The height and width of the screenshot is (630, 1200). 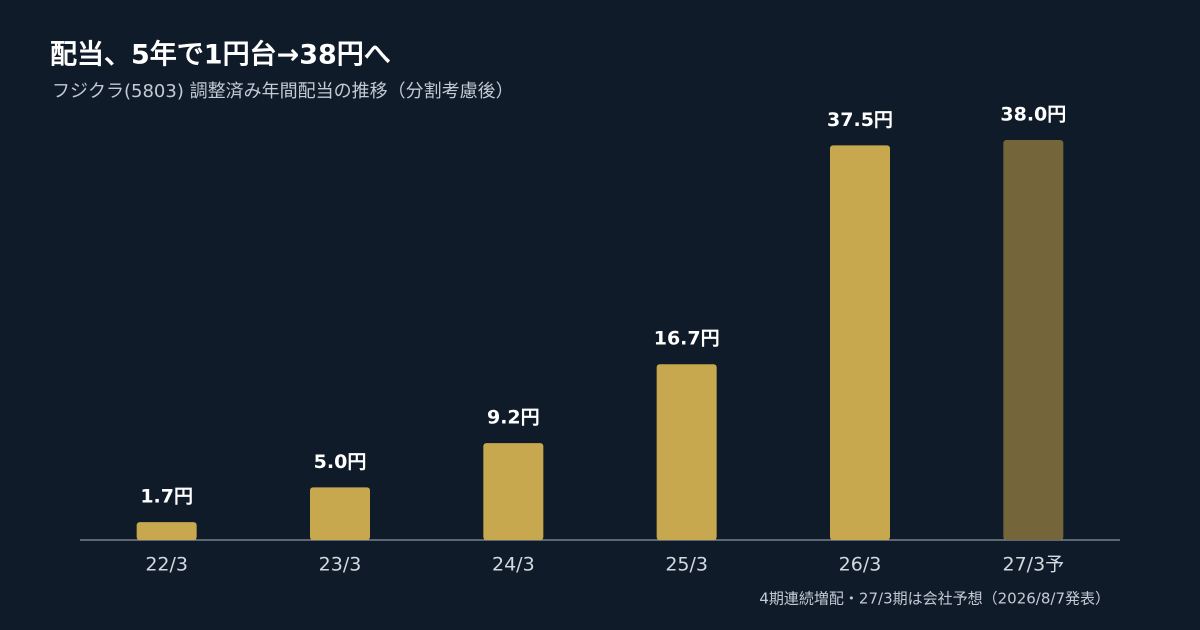 What do you see at coordinates (513, 565) in the screenshot?
I see `x-tick-label: 24/3` at bounding box center [513, 565].